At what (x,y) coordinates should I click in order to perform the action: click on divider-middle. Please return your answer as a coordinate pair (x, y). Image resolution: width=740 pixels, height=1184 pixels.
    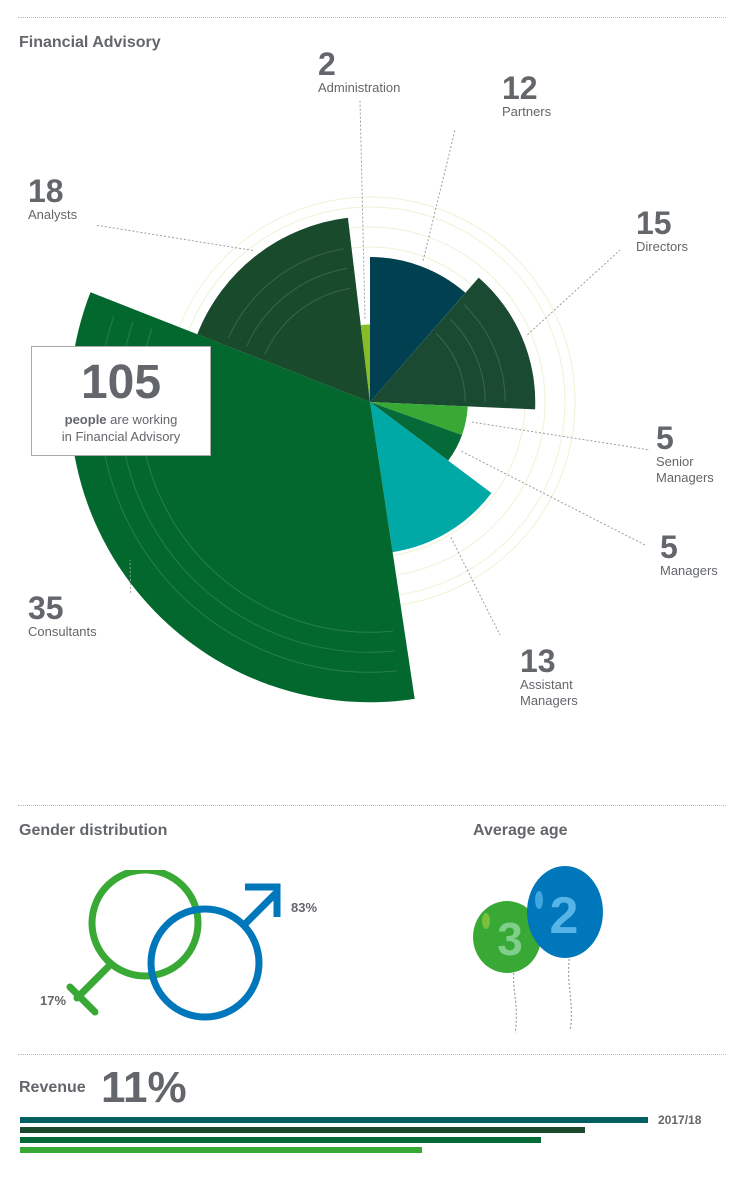
    Looking at the image, I should click on (372, 805).